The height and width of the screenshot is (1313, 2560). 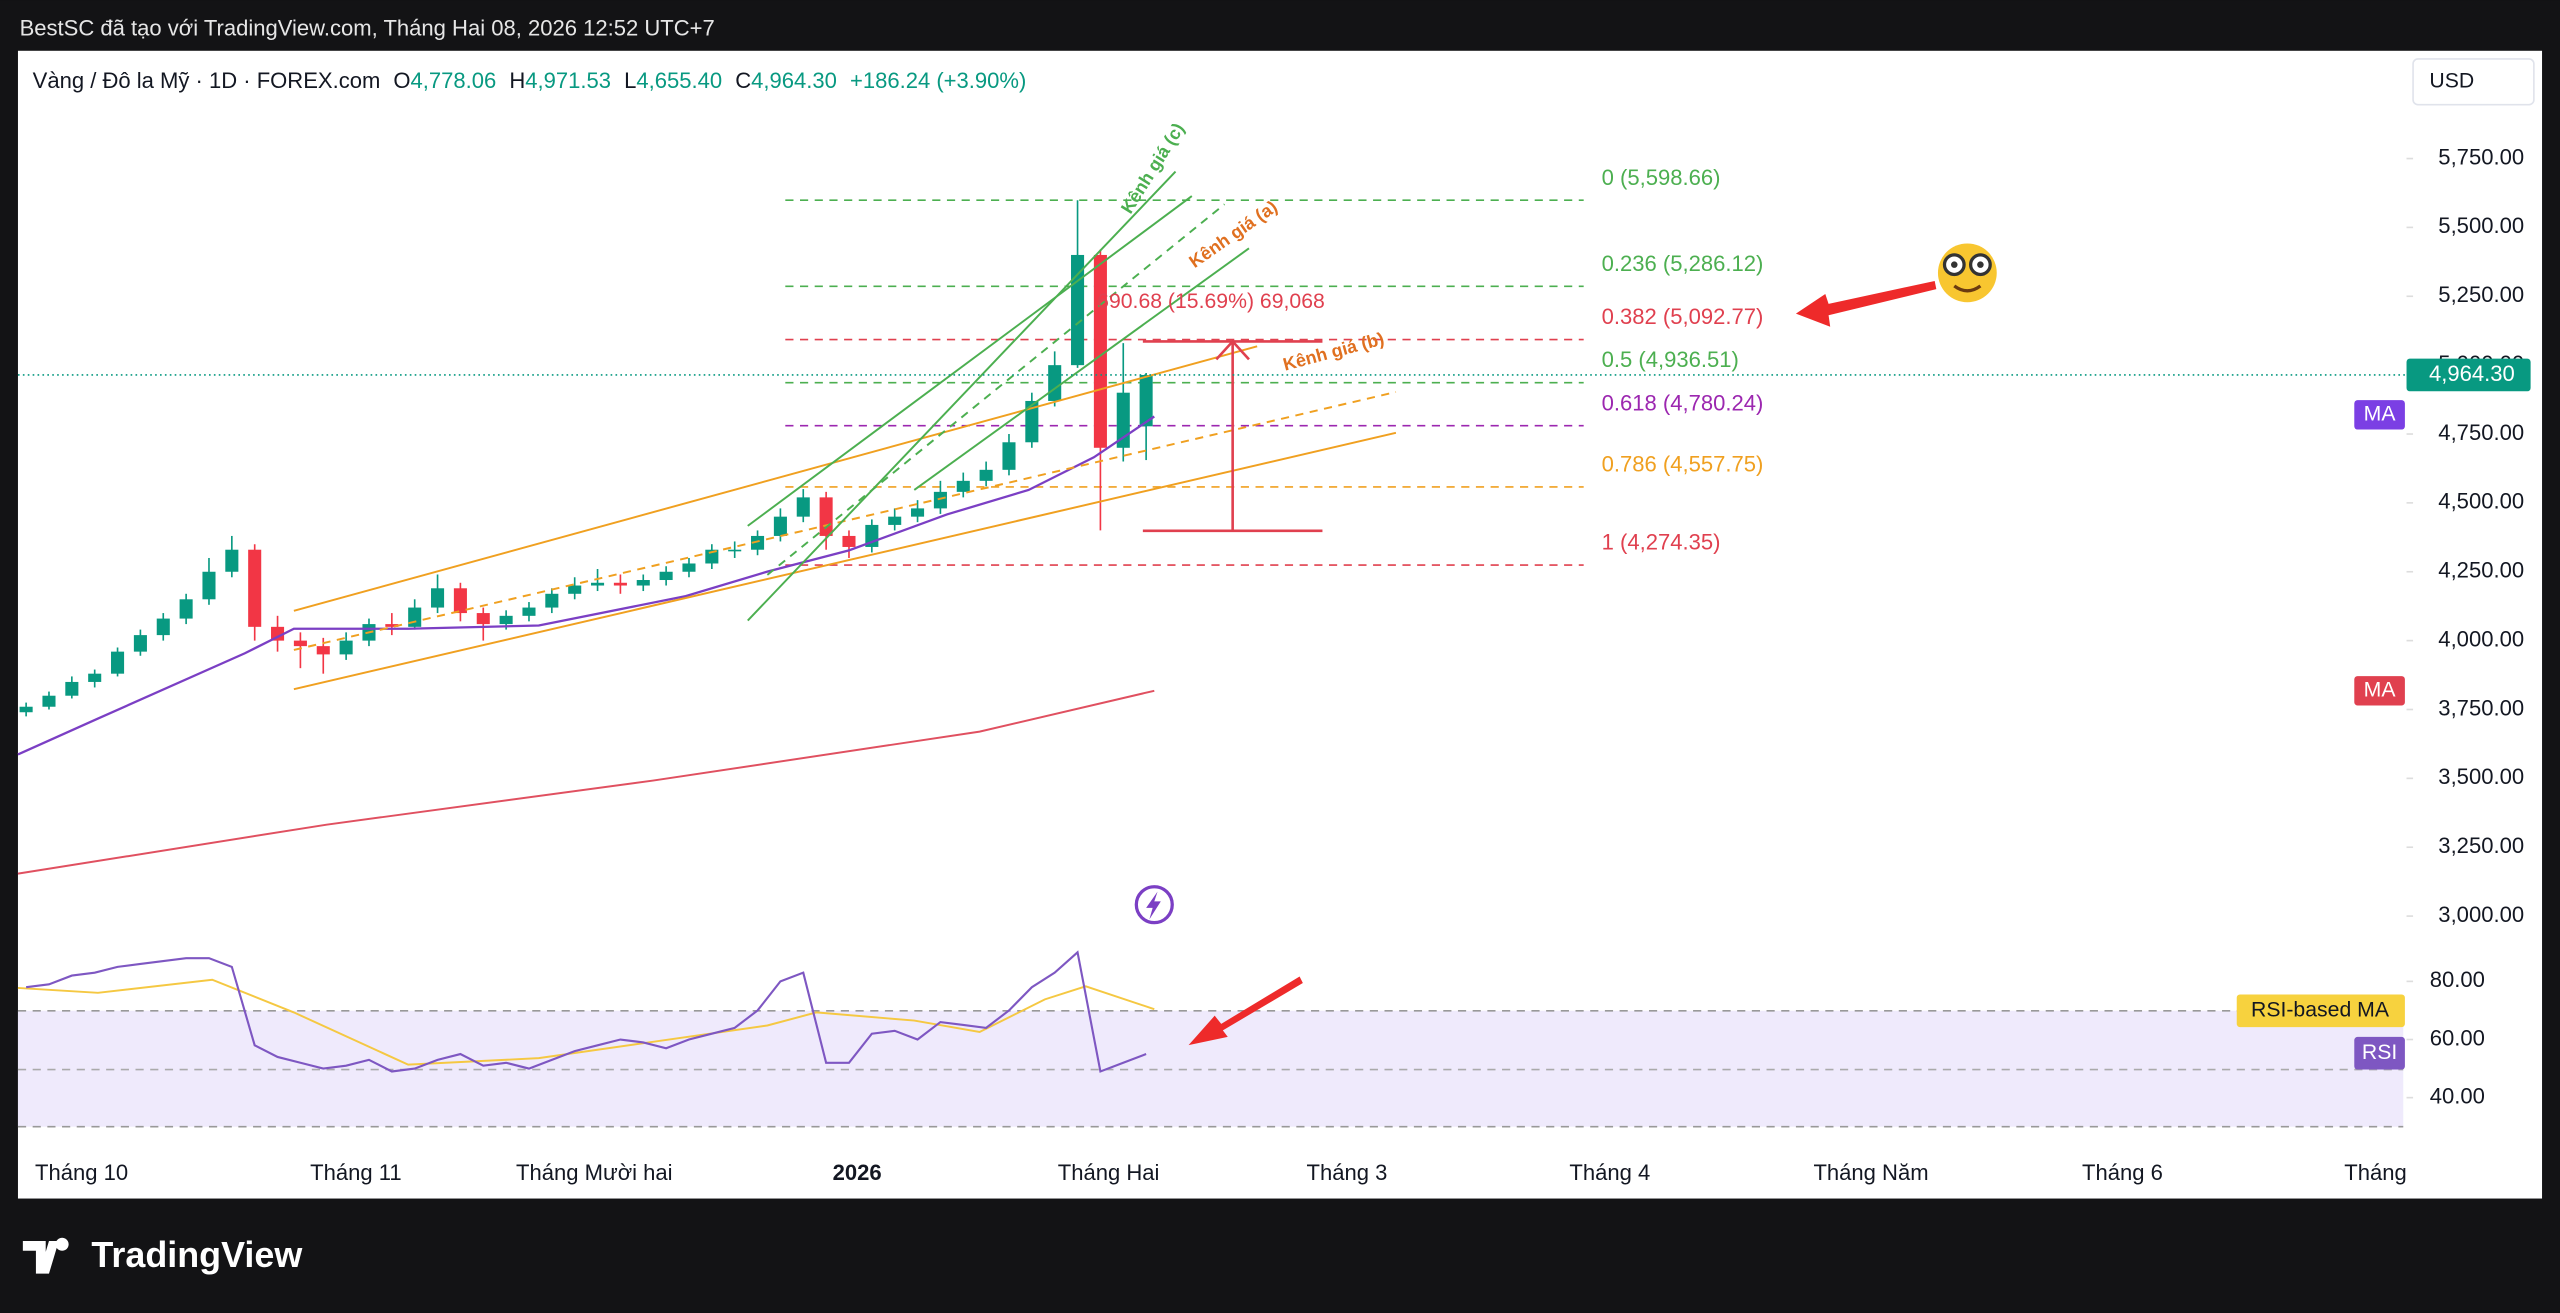 What do you see at coordinates (1232, 436) in the screenshot?
I see `measure-tool` at bounding box center [1232, 436].